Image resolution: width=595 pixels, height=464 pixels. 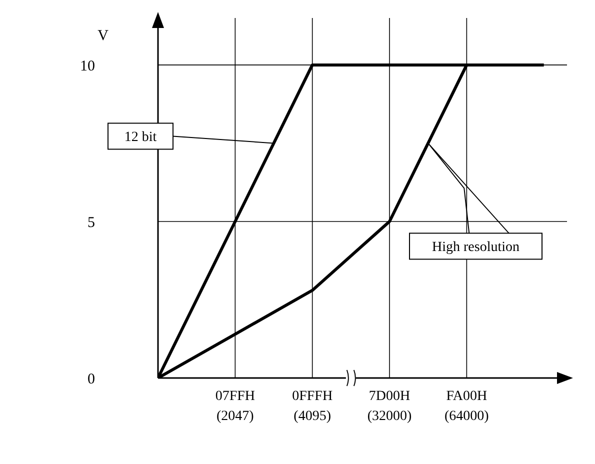 I want to click on y-tick-label: 0, so click(x=91, y=379).